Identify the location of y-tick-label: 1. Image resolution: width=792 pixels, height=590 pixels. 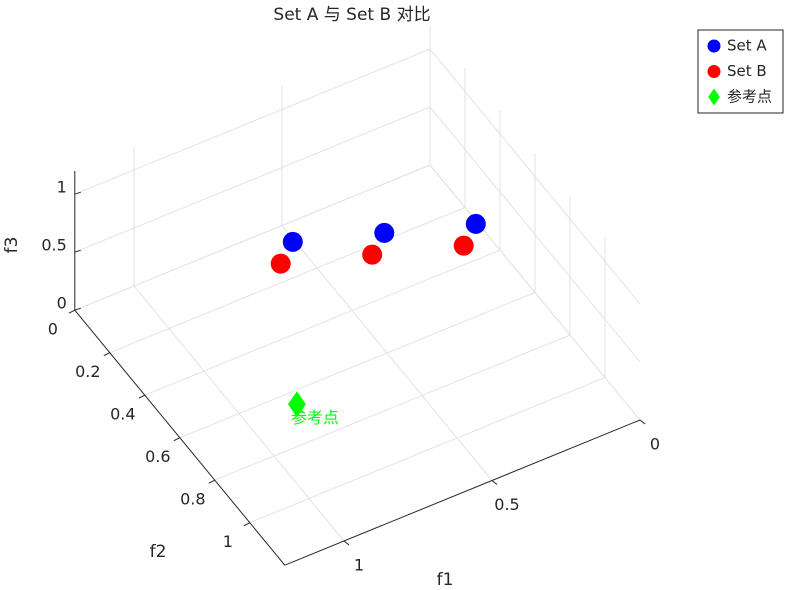
(228, 541).